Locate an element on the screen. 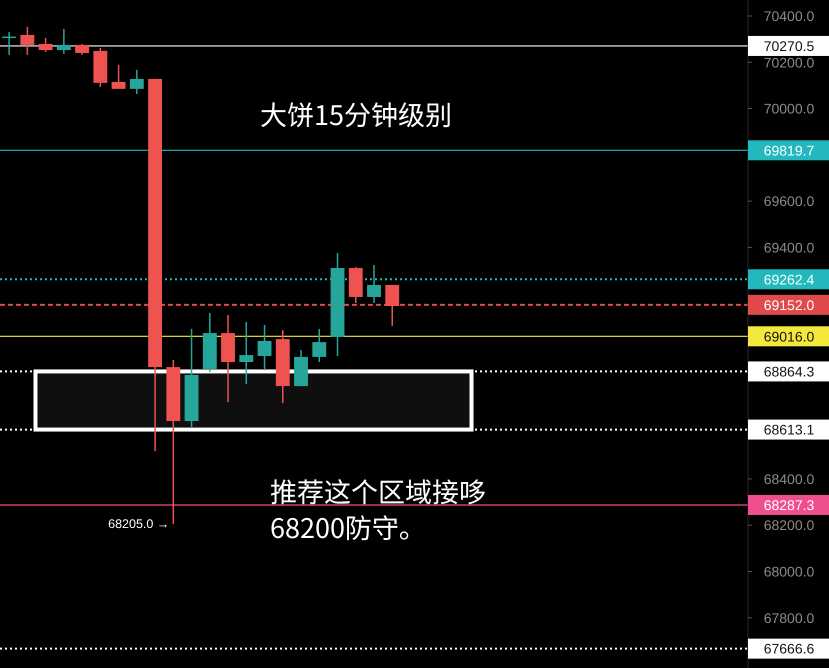  y-tick-label: 68000.0 is located at coordinates (789, 571).